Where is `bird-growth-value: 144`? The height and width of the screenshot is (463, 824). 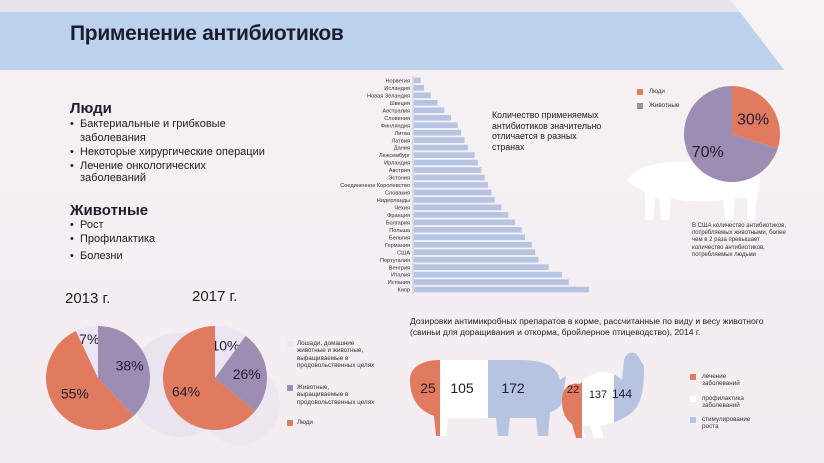
bird-growth-value: 144 is located at coordinates (622, 394).